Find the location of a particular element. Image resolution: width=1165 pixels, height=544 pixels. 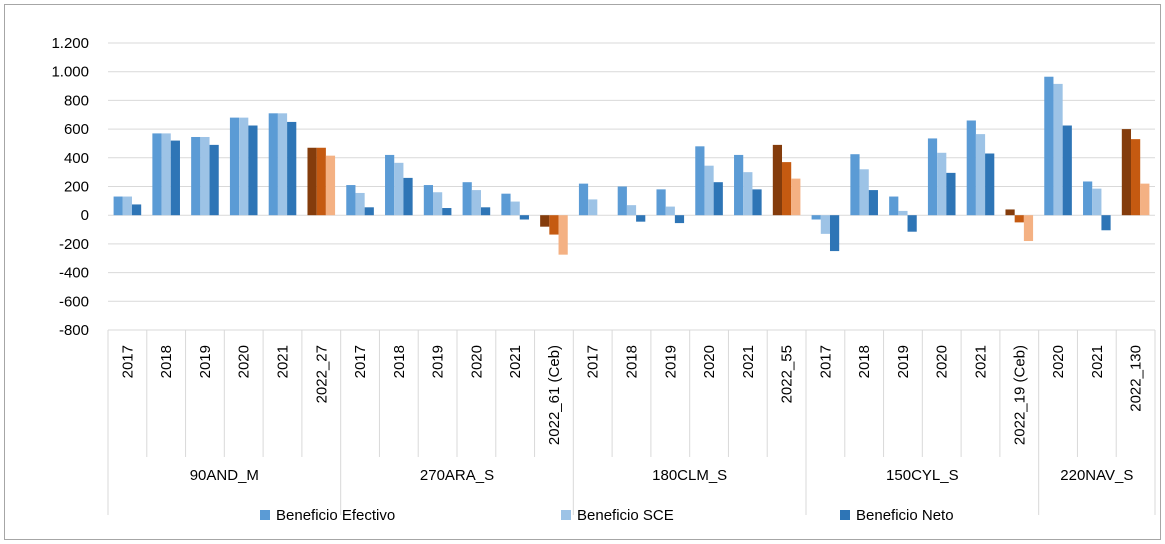

y-tick-label: 200 is located at coordinates (76, 187).